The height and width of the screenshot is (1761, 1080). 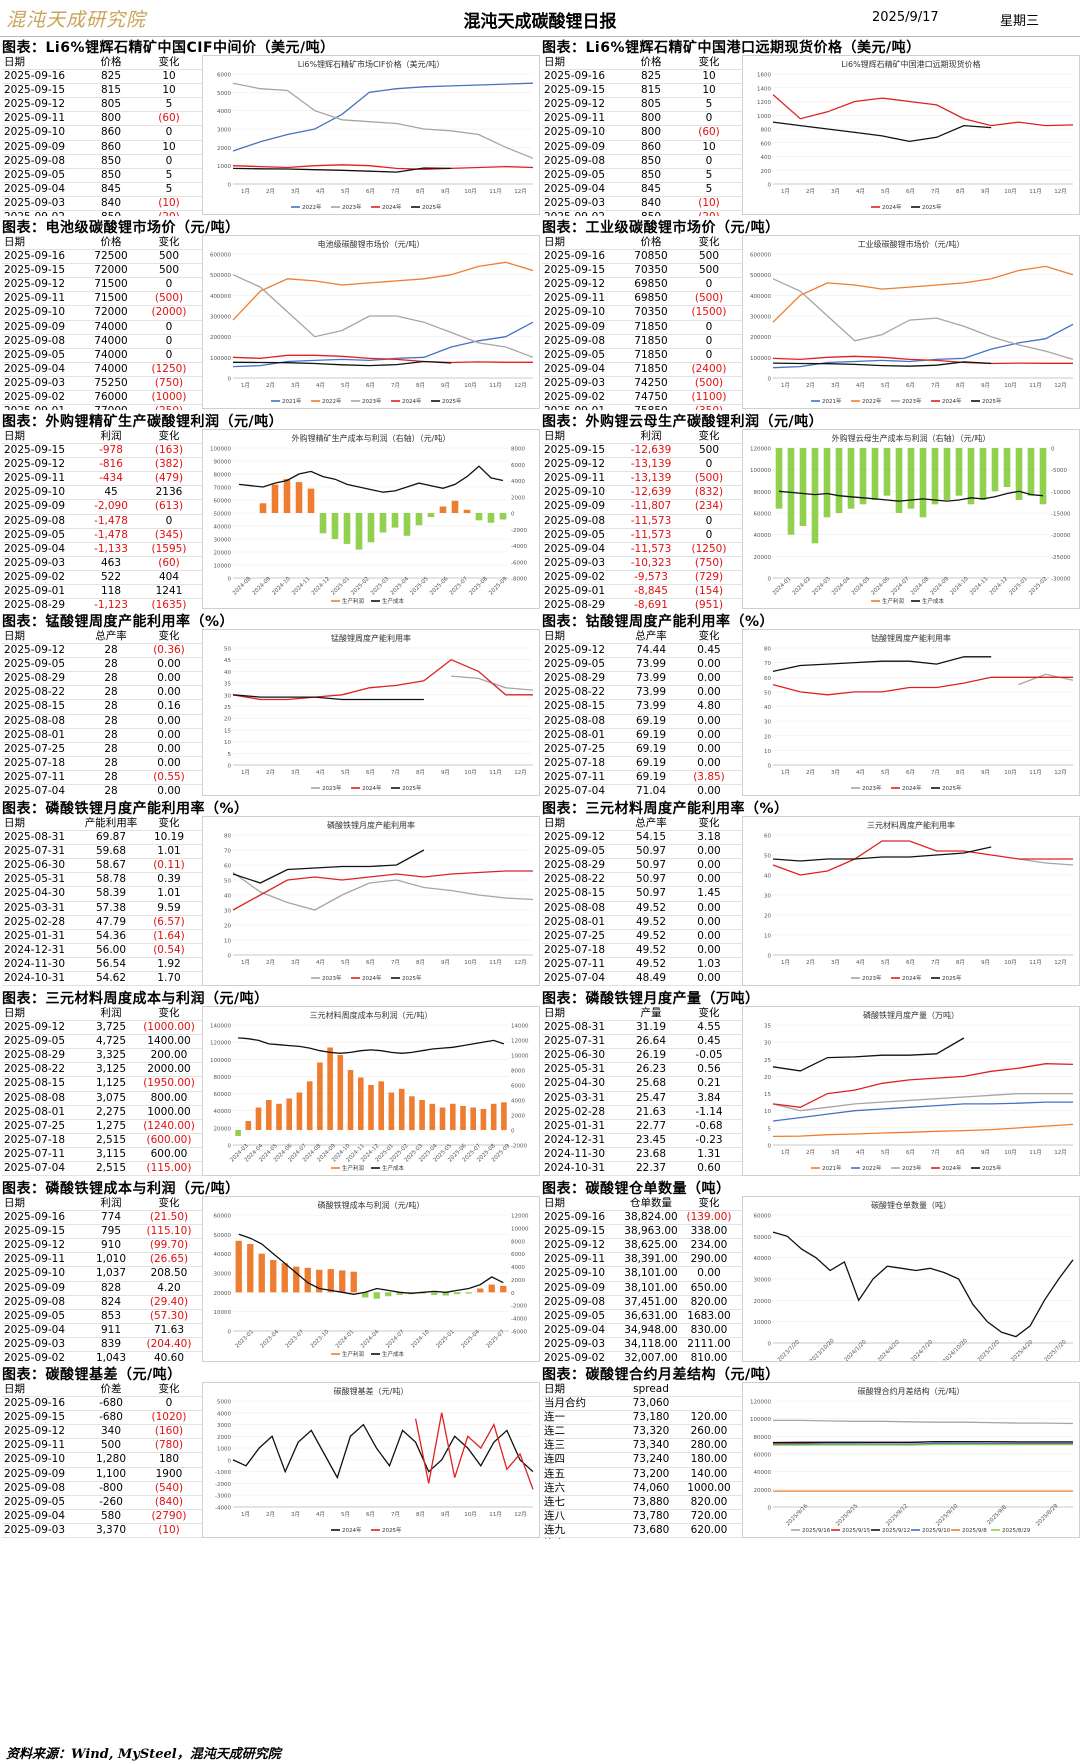 What do you see at coordinates (111, 284) in the screenshot?
I see `table-cell: 71500` at bounding box center [111, 284].